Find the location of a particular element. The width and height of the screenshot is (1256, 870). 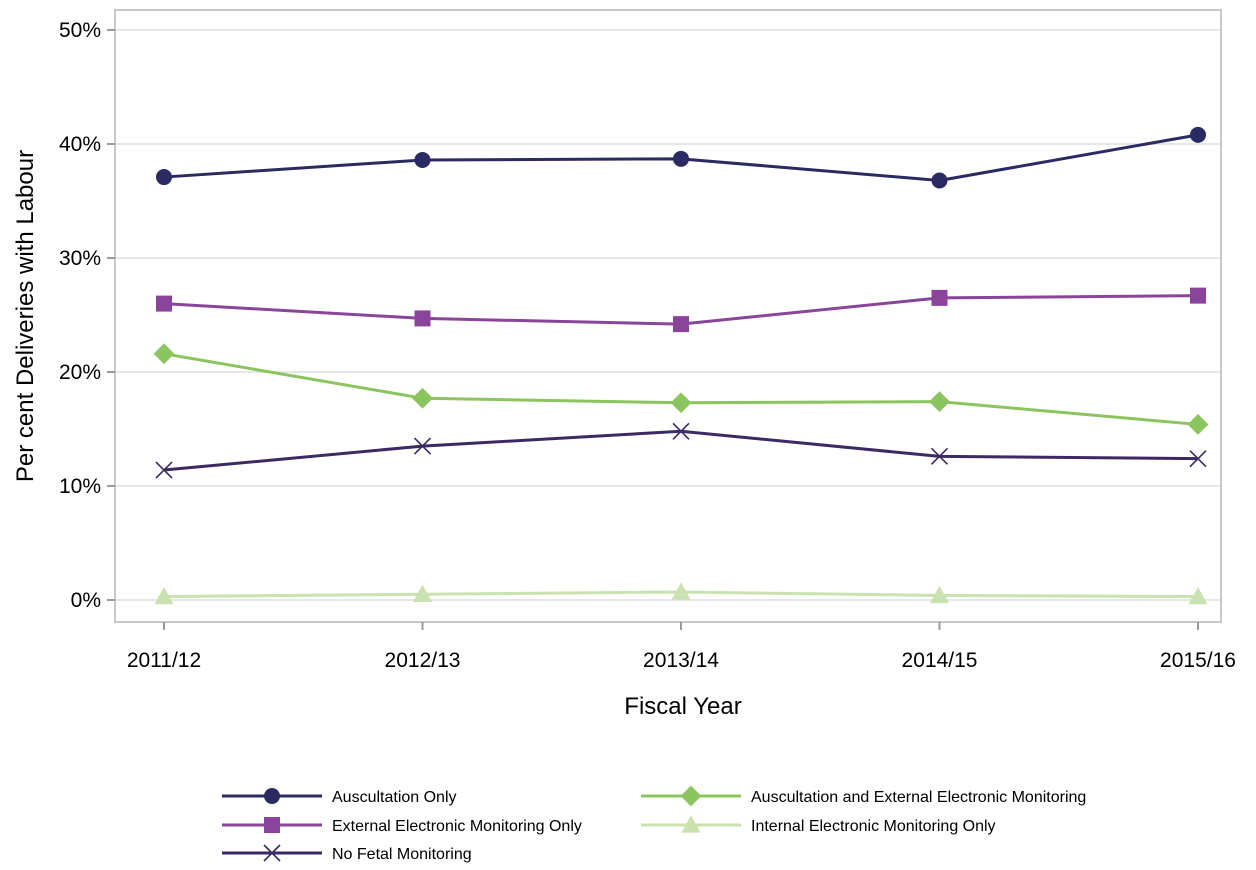

legend-label: External Electronic Monitoring Only is located at coordinates (457, 826).